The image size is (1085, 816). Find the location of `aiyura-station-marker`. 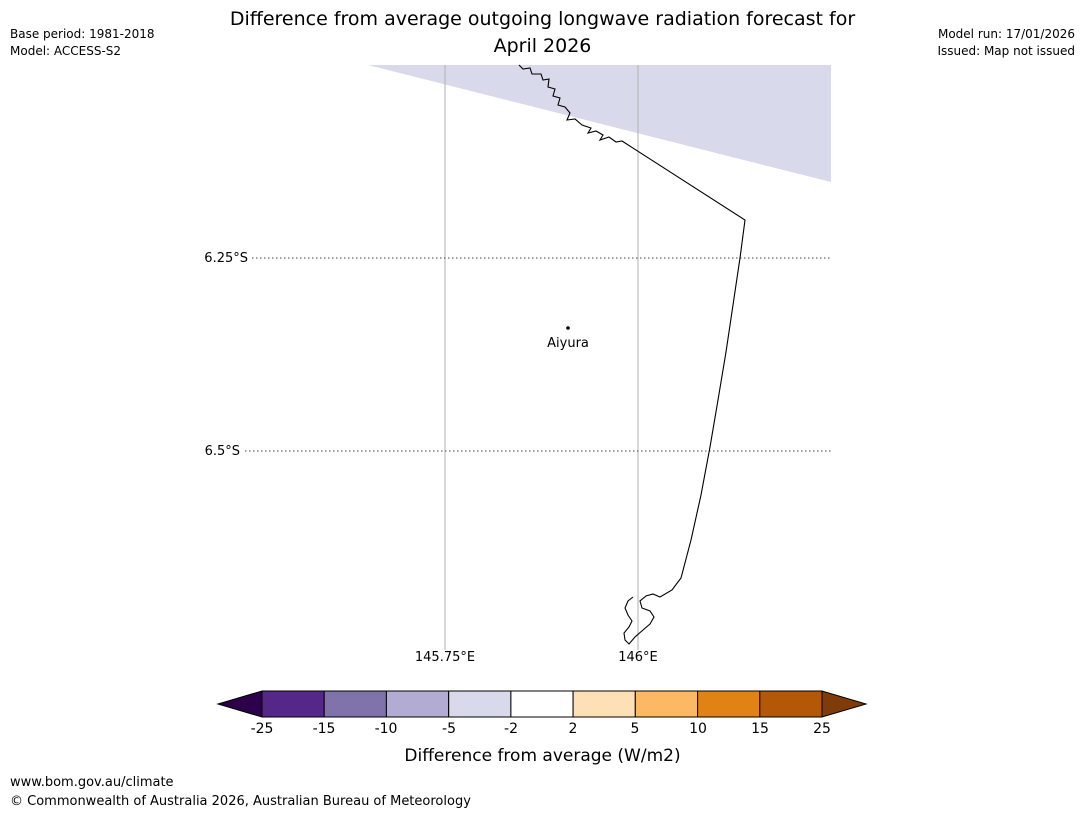

aiyura-station-marker is located at coordinates (568, 328).